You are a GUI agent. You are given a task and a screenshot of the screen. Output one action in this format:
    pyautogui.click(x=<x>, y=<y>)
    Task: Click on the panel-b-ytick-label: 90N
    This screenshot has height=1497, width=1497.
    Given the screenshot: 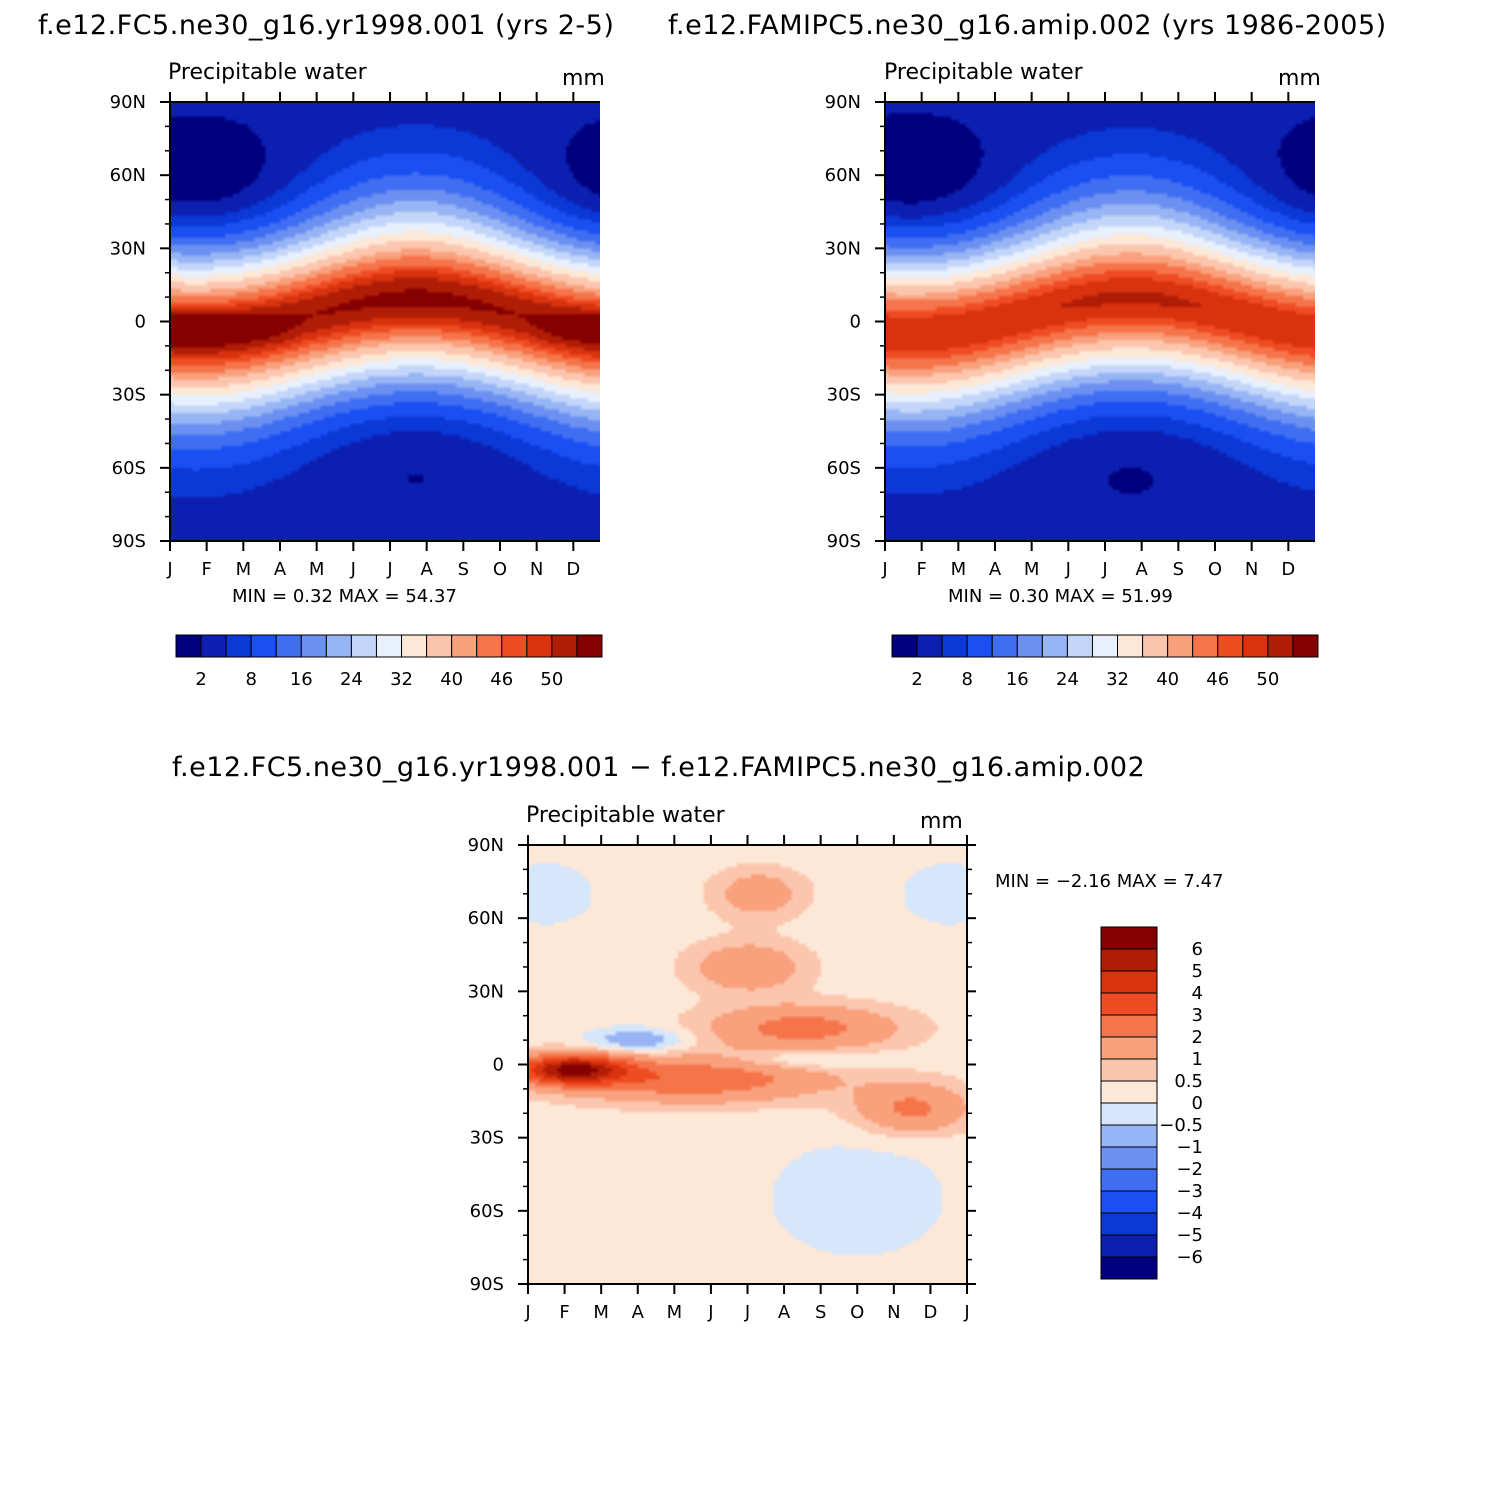 What is the action you would take?
    pyautogui.click(x=843, y=102)
    